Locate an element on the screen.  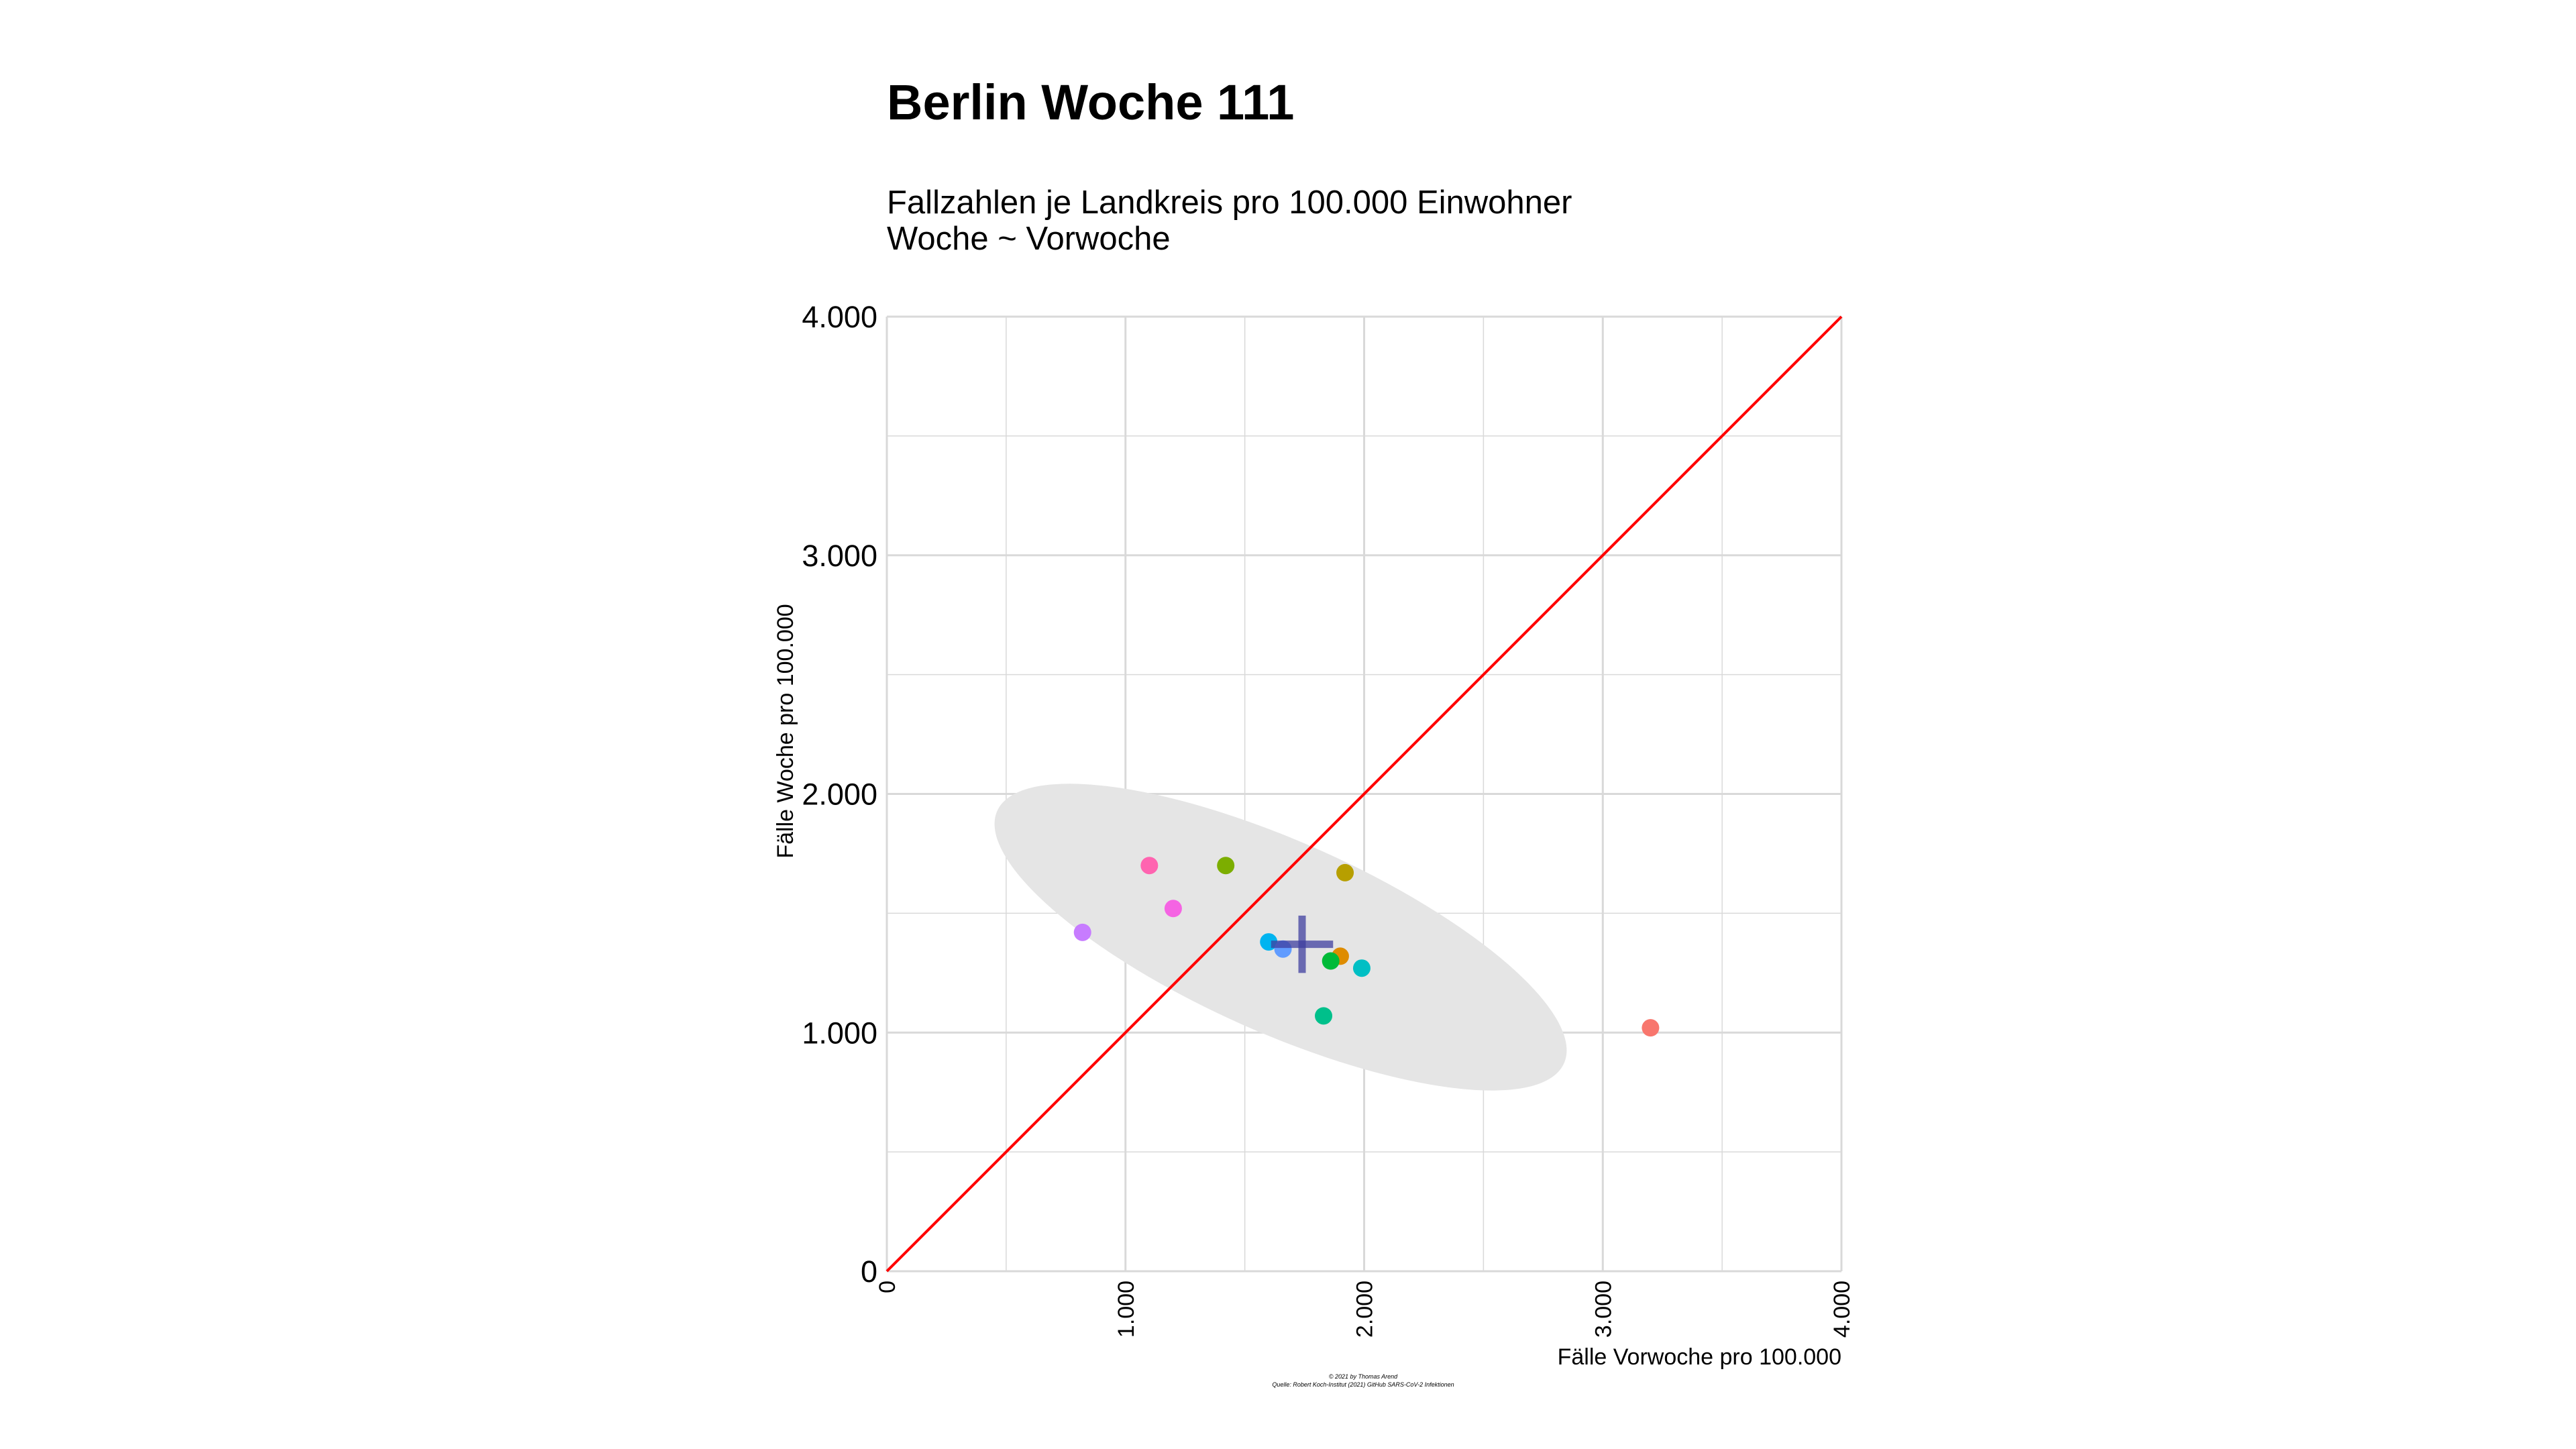
y-tick-label: 3.000 is located at coordinates (839, 556).